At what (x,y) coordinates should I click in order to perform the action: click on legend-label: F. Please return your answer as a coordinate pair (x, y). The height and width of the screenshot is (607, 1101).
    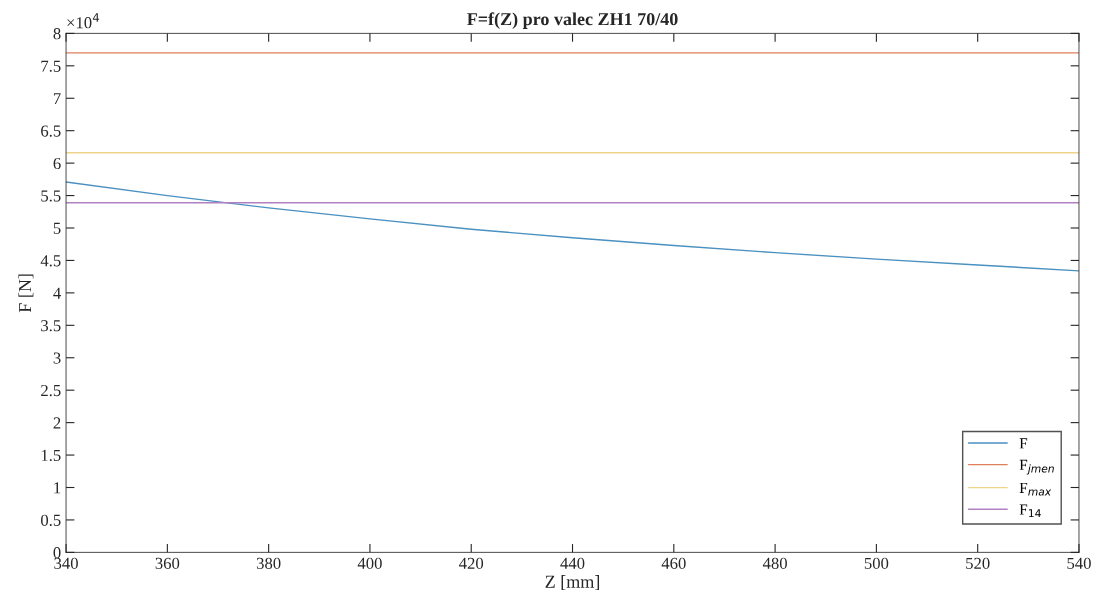
    Looking at the image, I should click on (1023, 443).